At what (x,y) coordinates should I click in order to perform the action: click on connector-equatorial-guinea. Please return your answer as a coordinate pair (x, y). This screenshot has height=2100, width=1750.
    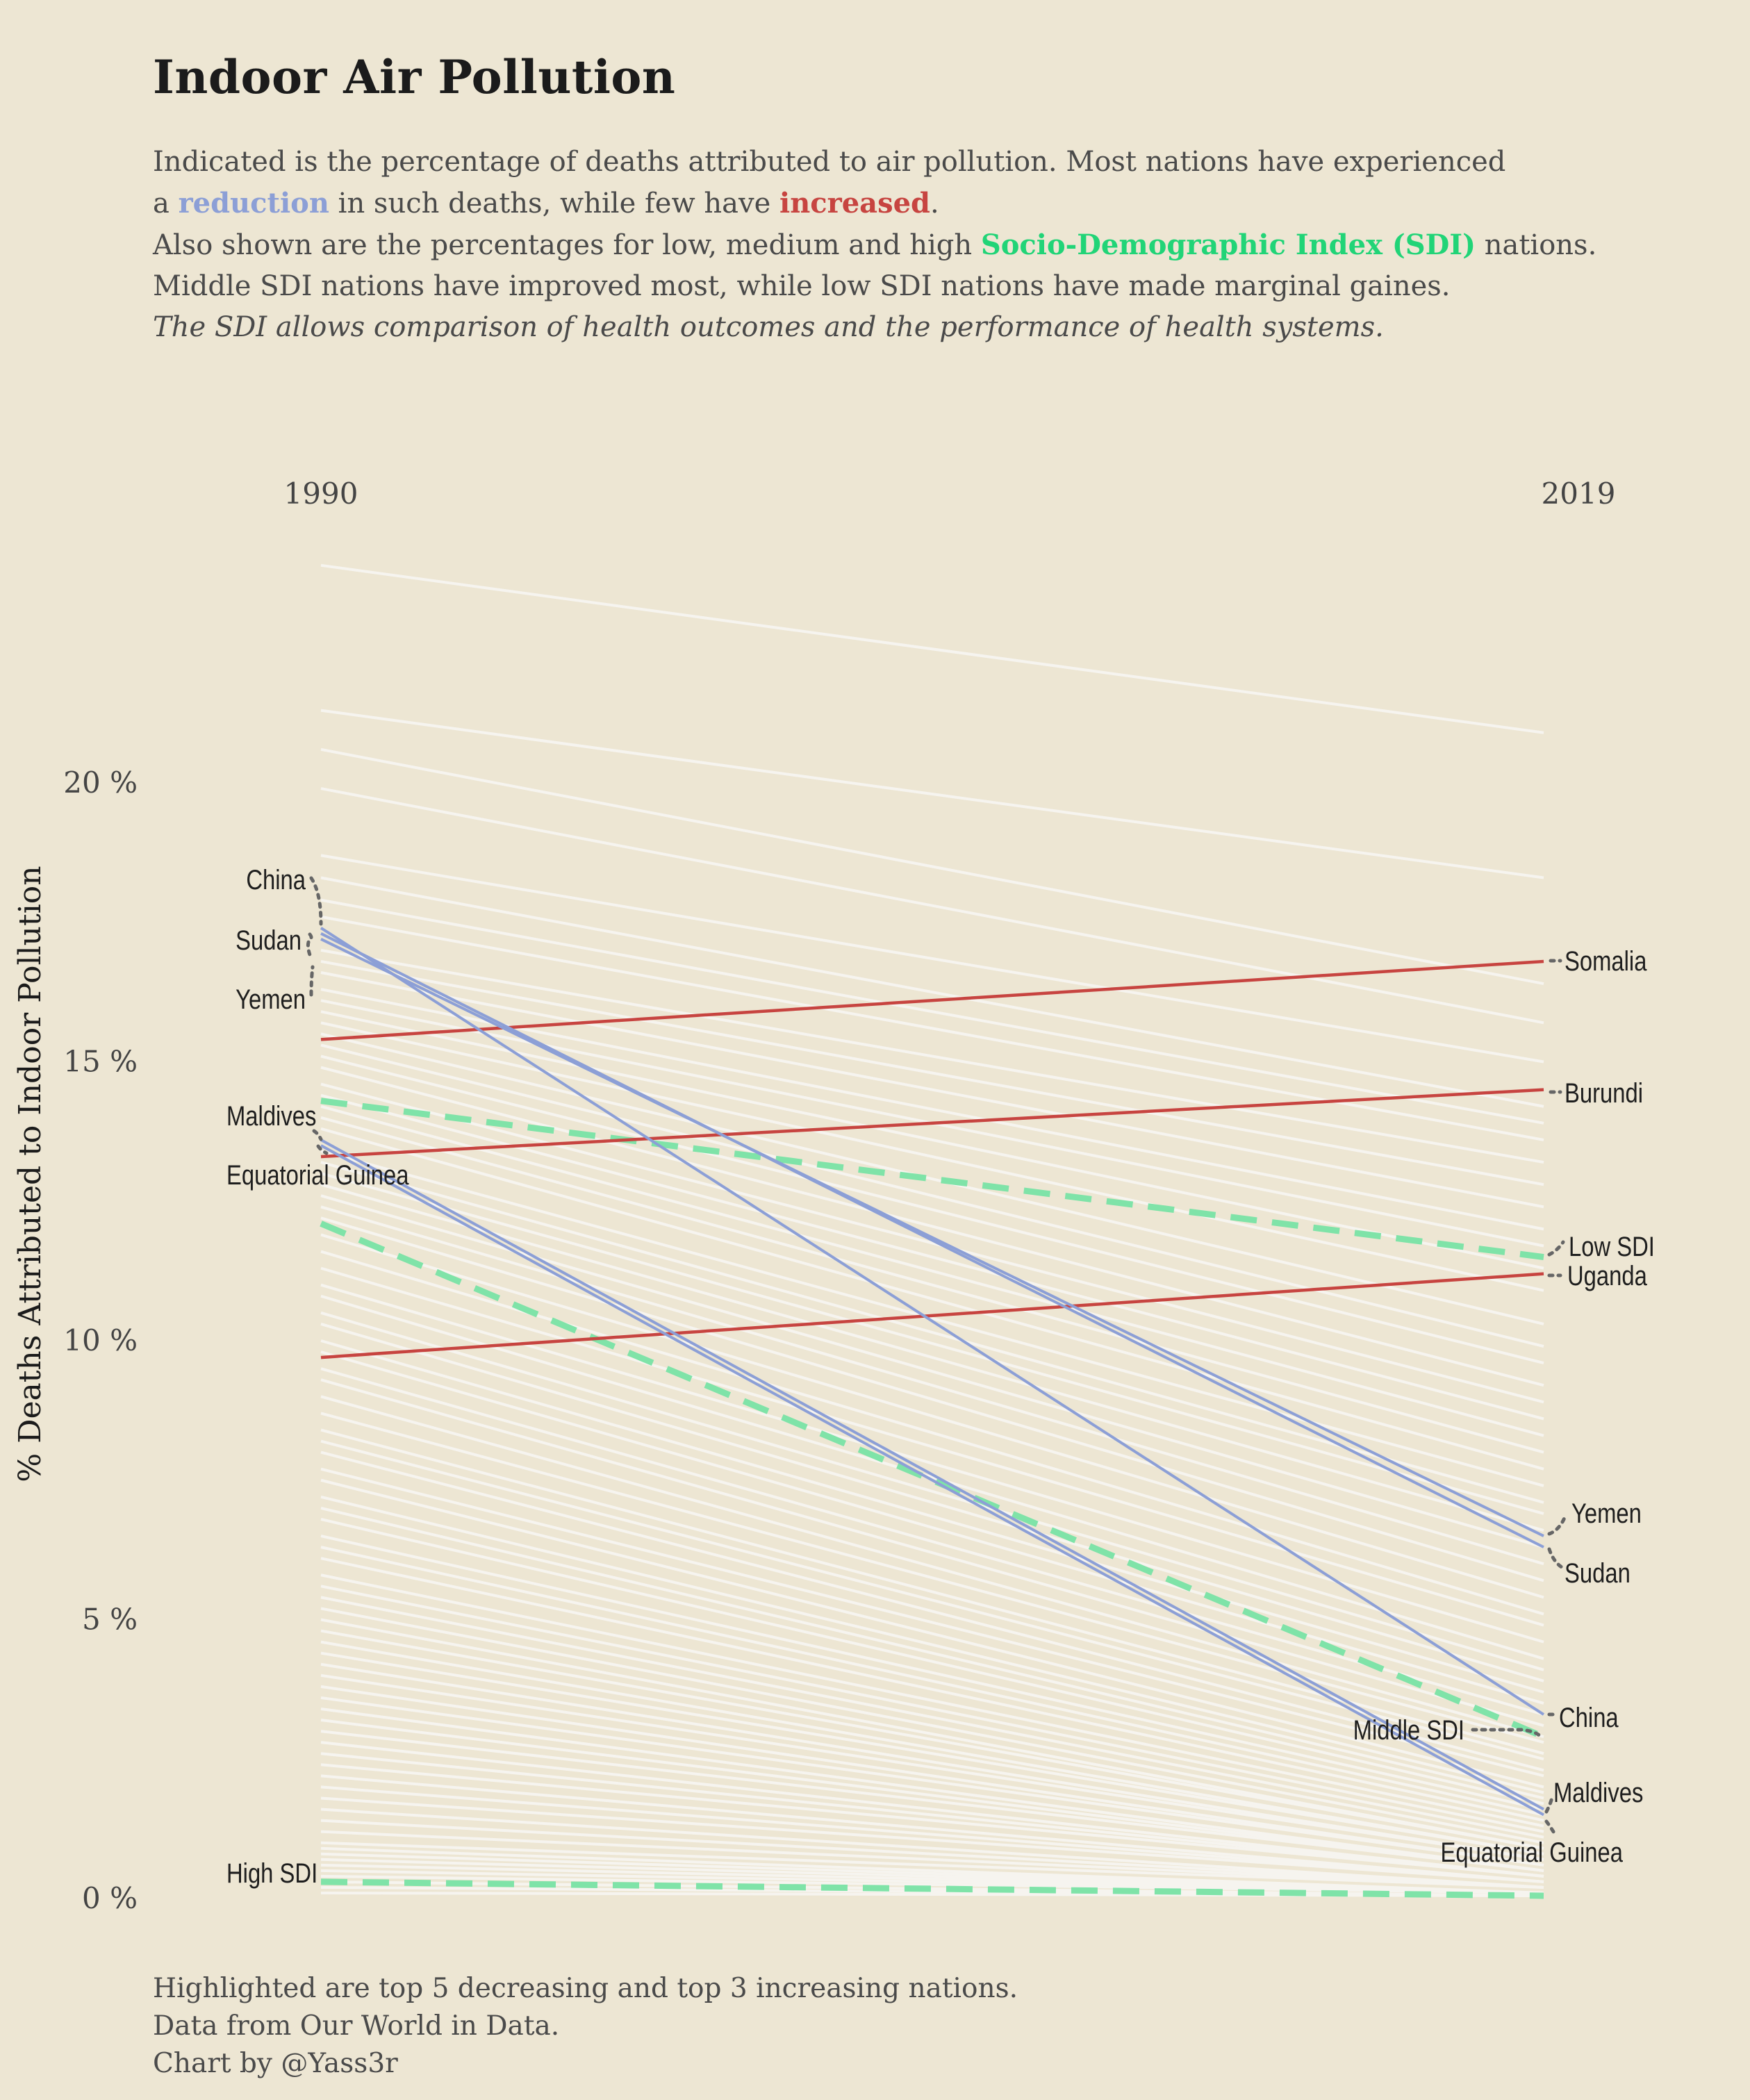
    Looking at the image, I should click on (322, 1149).